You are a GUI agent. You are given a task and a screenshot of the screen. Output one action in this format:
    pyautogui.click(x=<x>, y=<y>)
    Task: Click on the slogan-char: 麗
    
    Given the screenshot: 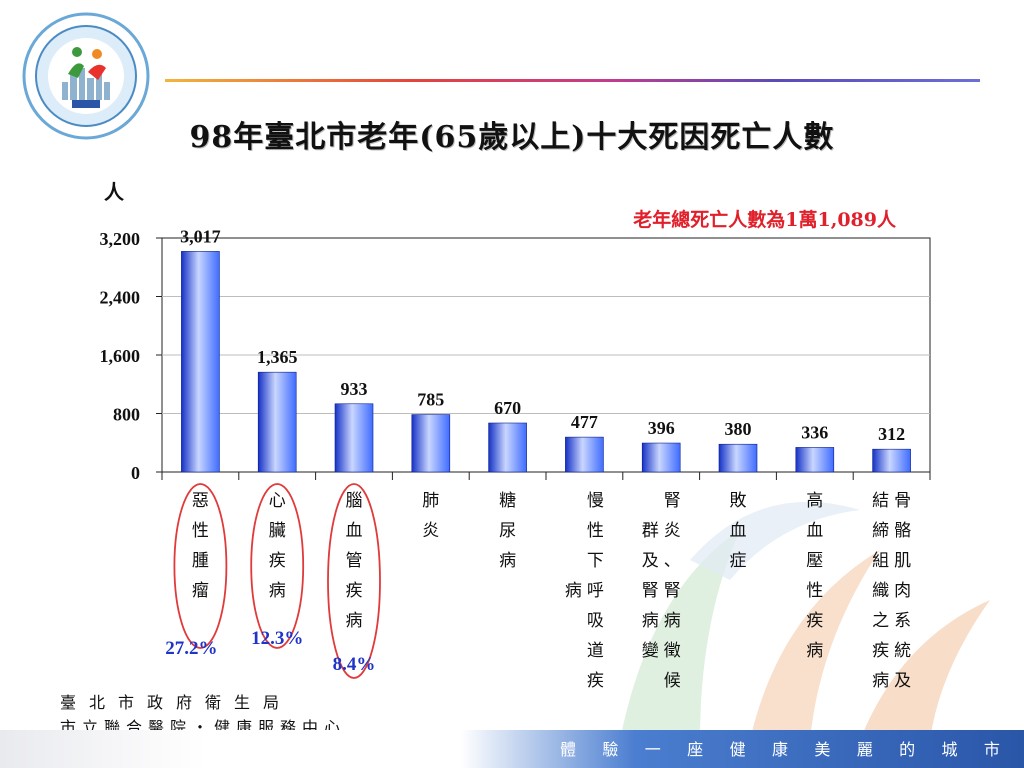 What is the action you would take?
    pyautogui.click(x=864, y=749)
    